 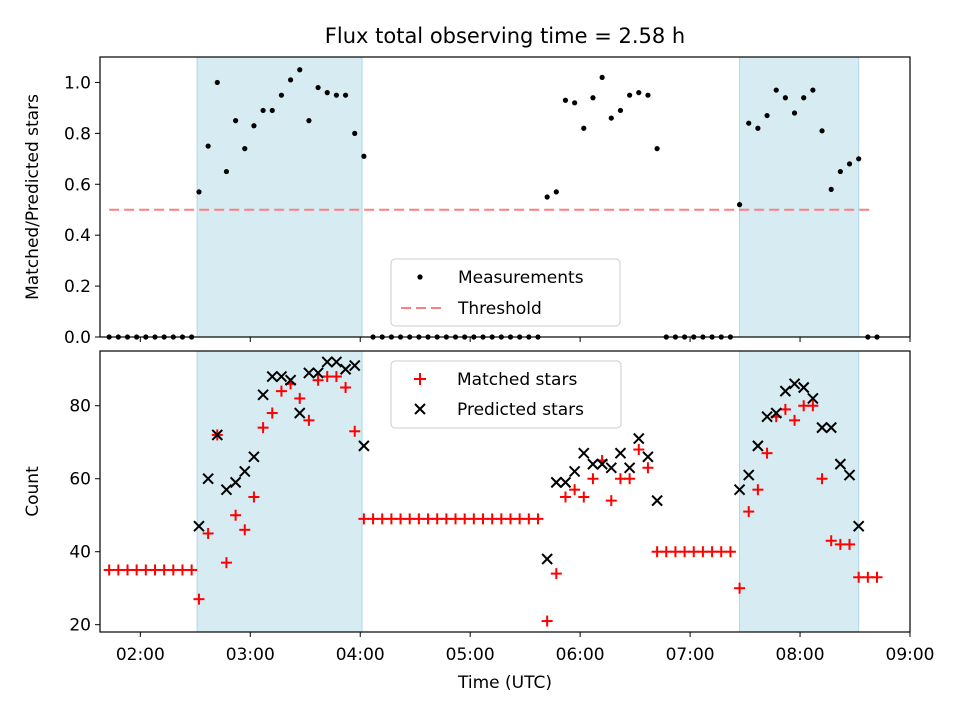 I want to click on x-tick-label: 09:00, so click(x=910, y=655).